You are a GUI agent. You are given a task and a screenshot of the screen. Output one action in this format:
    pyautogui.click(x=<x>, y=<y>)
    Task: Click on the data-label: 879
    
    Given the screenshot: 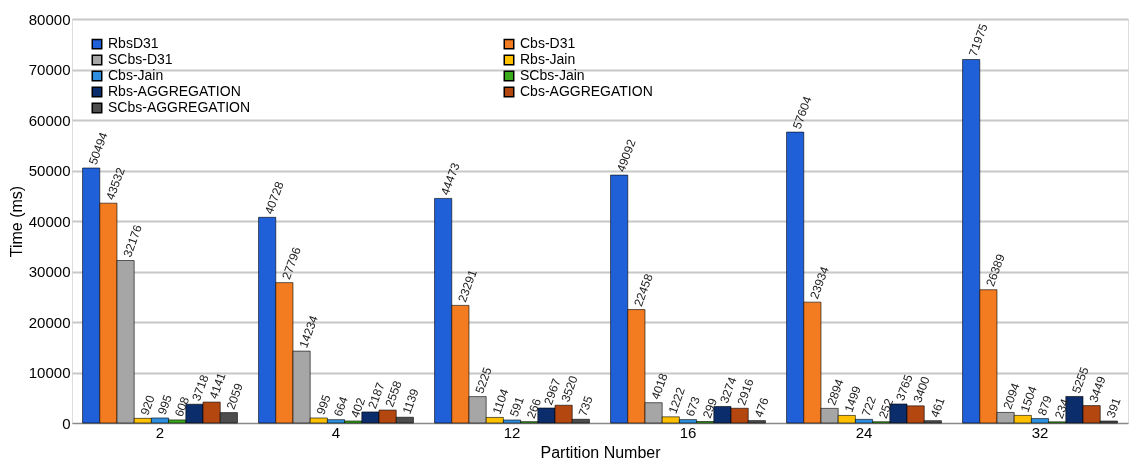 What is the action you would take?
    pyautogui.click(x=1044, y=405)
    